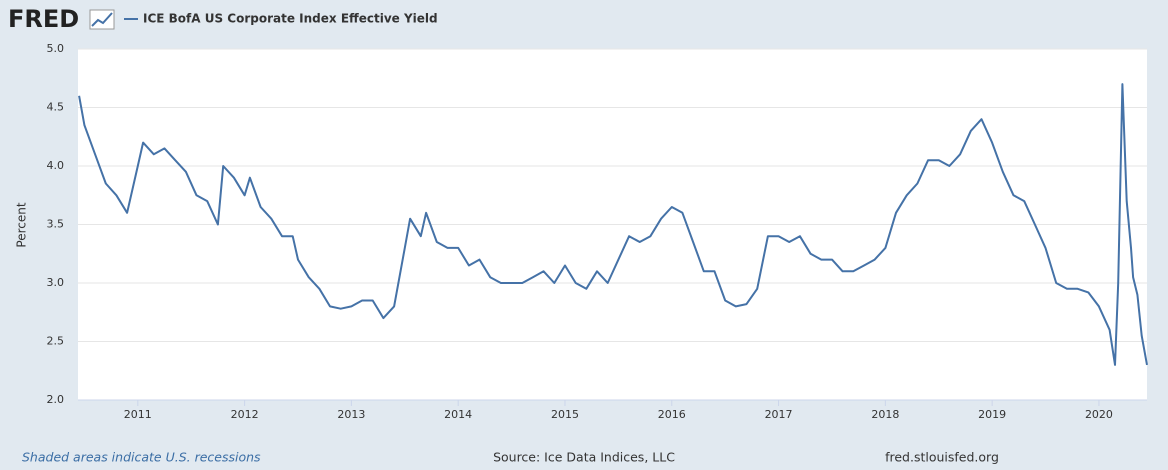 This screenshot has width=1168, height=470. I want to click on y-tick-label: 2.0, so click(56, 399).